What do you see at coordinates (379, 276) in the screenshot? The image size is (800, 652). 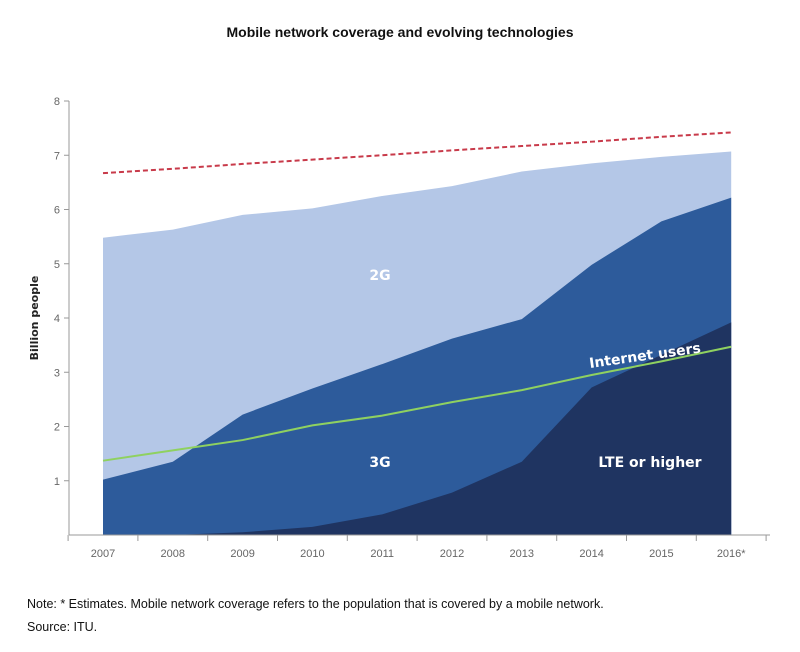 I see `label-2g: 2G` at bounding box center [379, 276].